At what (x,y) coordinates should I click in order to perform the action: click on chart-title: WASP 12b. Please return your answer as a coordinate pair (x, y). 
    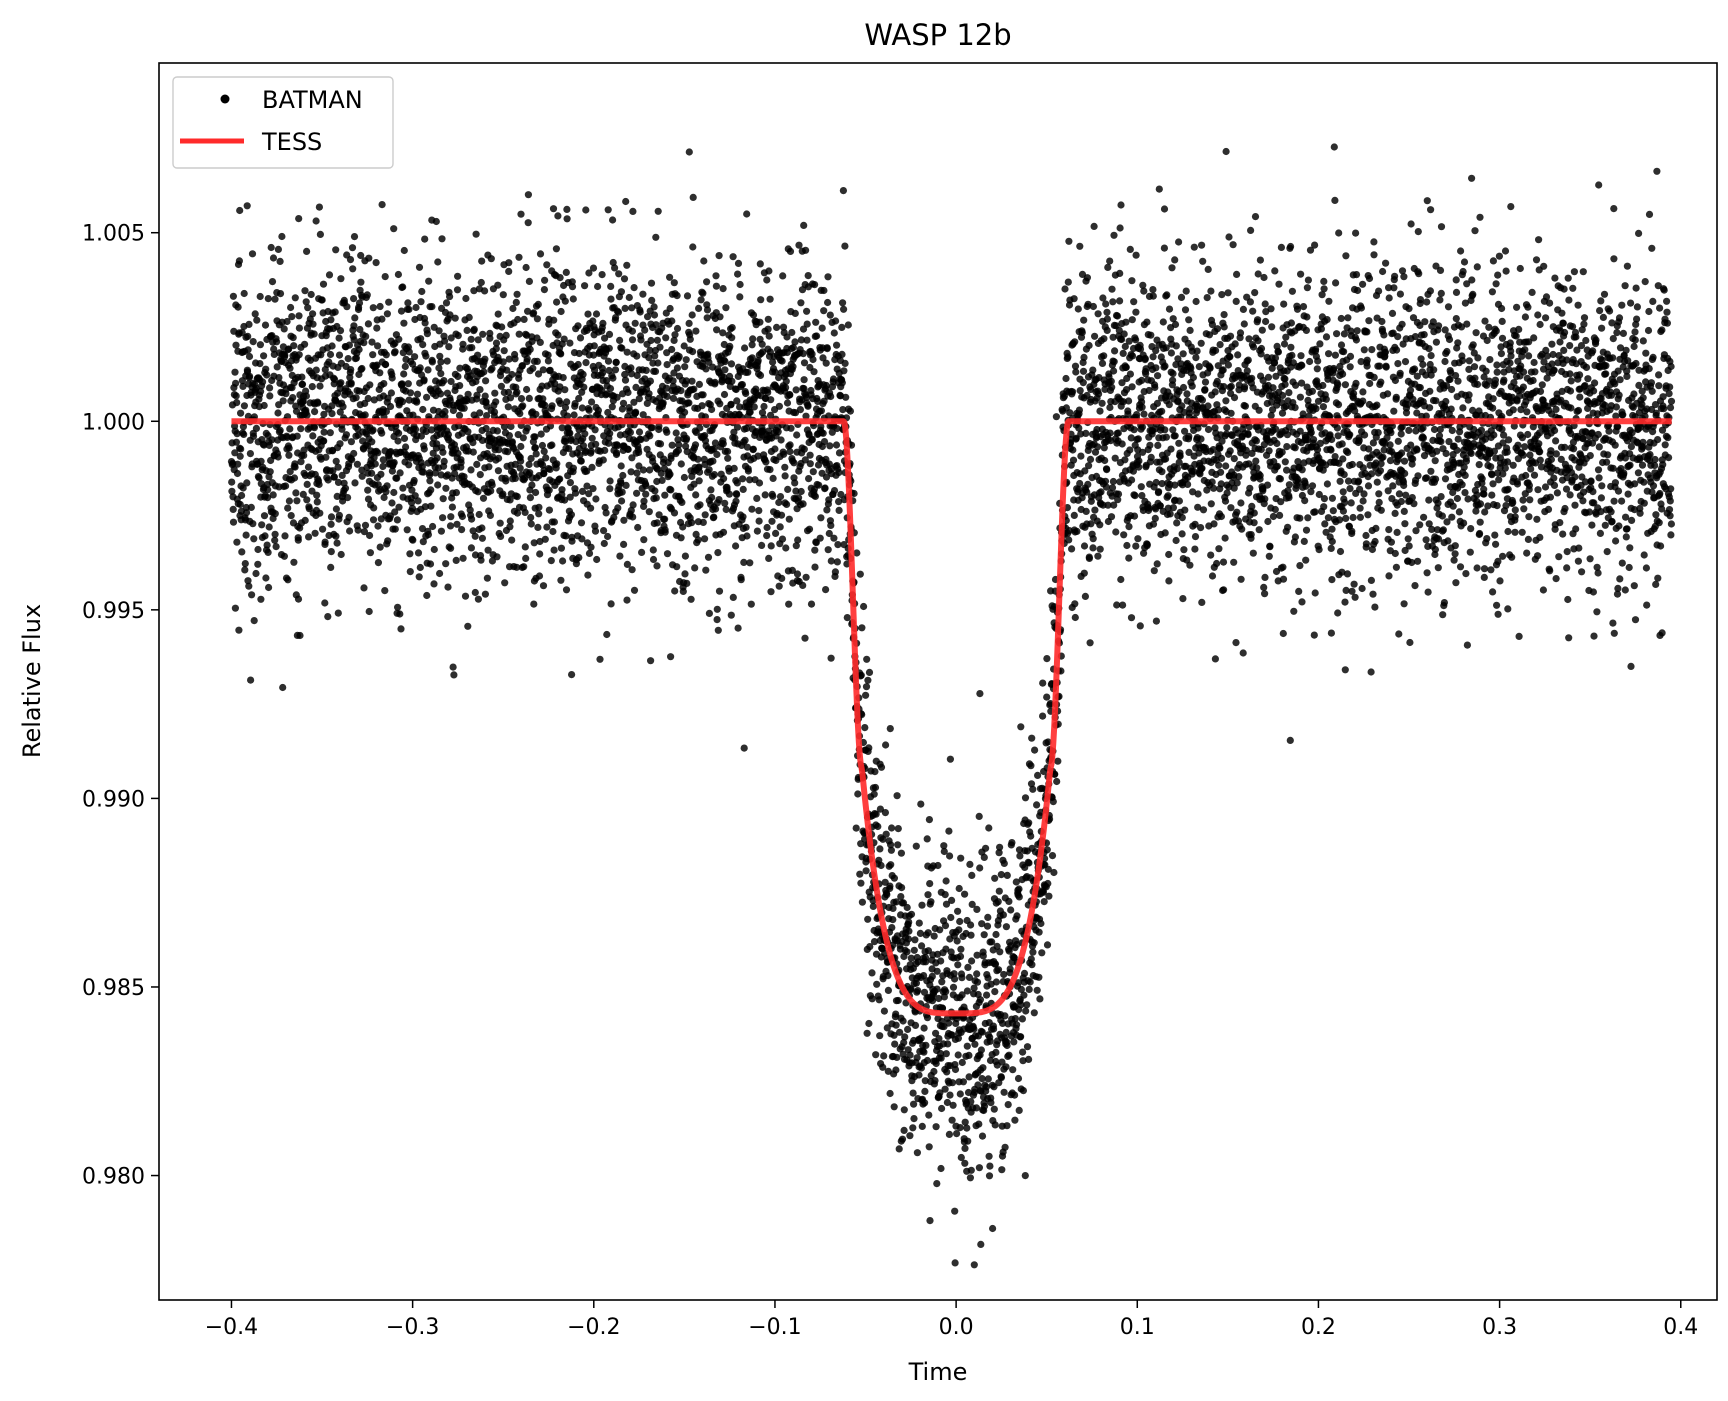
    Looking at the image, I should click on (937, 35).